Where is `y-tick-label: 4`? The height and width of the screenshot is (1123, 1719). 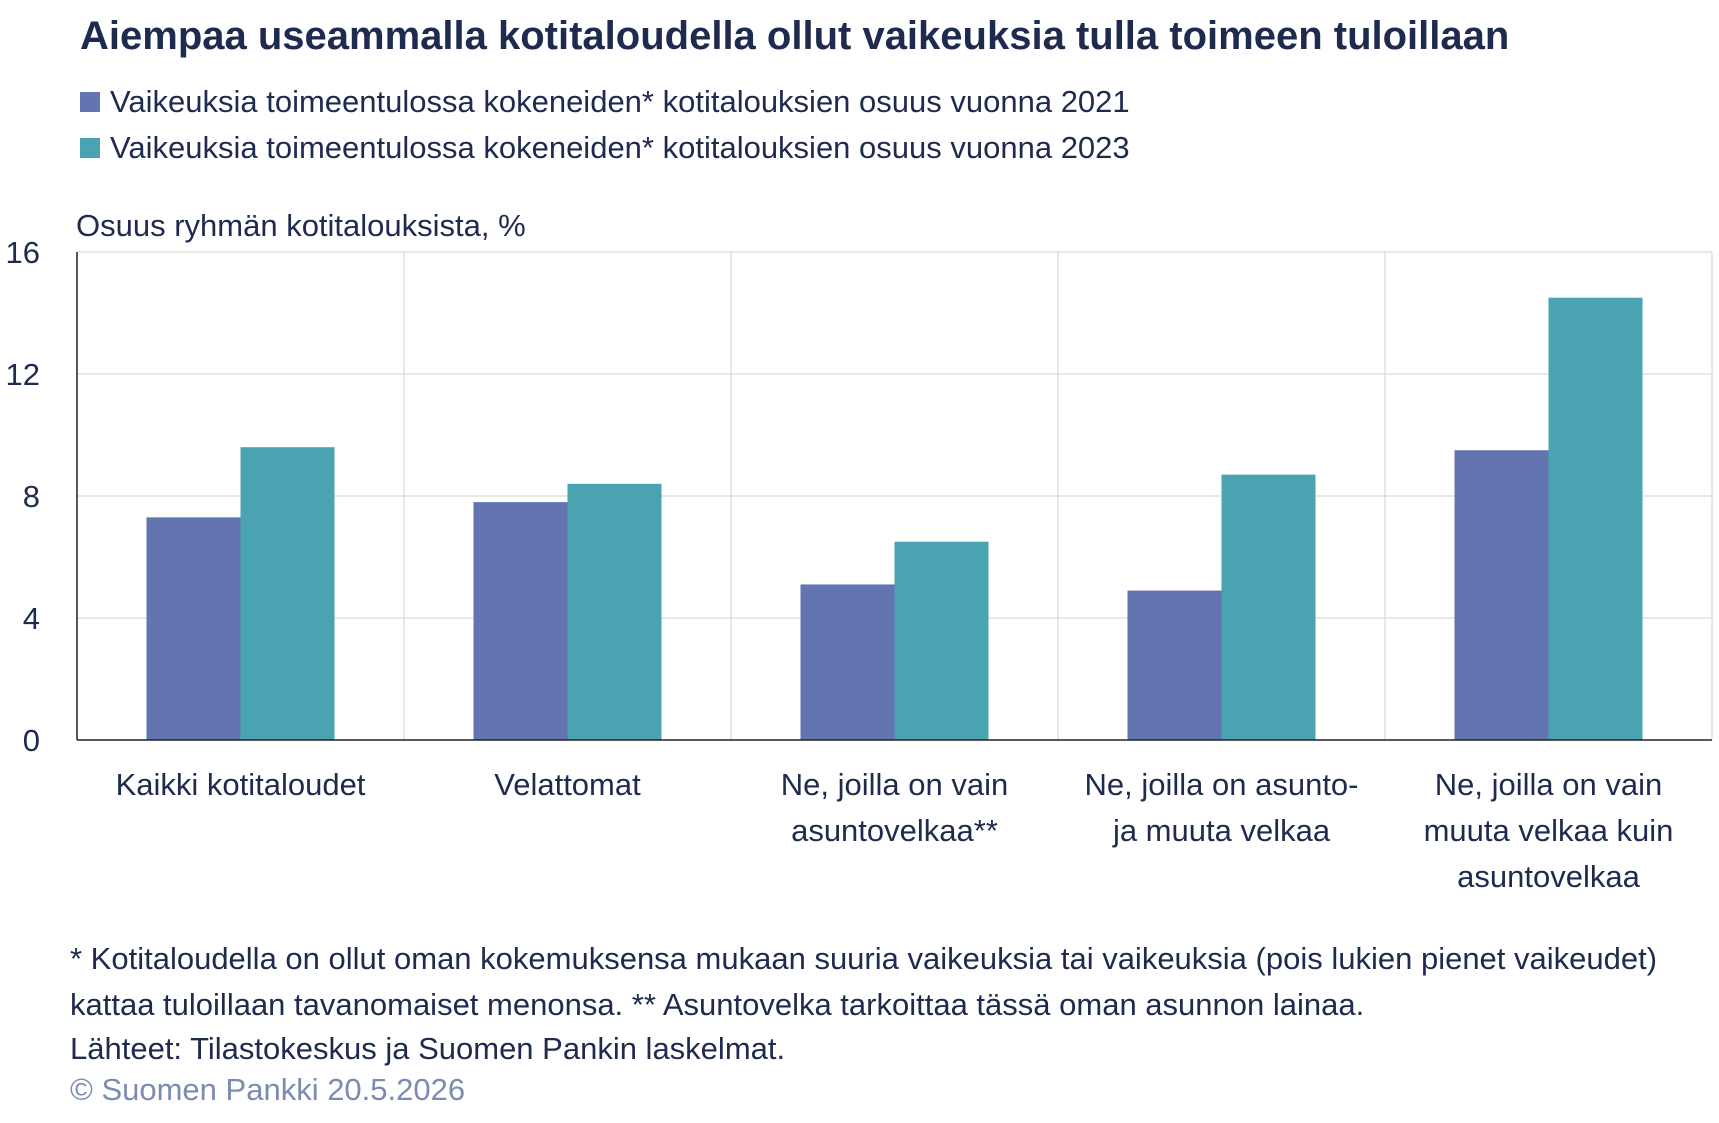
y-tick-label: 4 is located at coordinates (31, 618).